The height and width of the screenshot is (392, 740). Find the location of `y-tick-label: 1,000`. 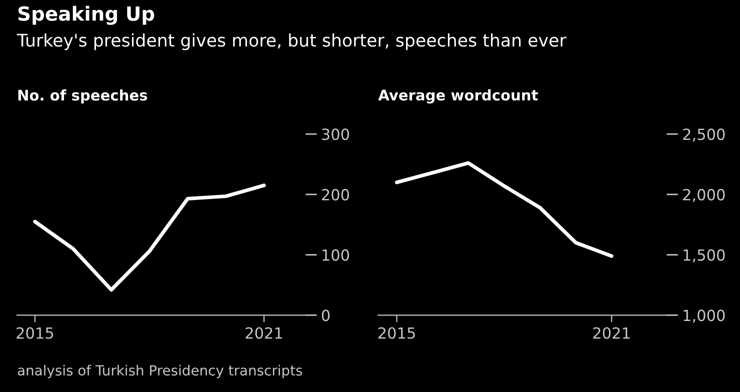

y-tick-label: 1,000 is located at coordinates (704, 316).